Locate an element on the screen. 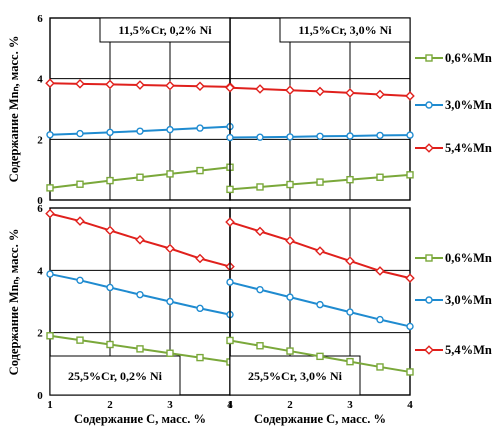 Image resolution: width=494 pixels, height=429 pixels. panel-label: 11,5%Cr, 0,2% Ni is located at coordinates (165, 30).